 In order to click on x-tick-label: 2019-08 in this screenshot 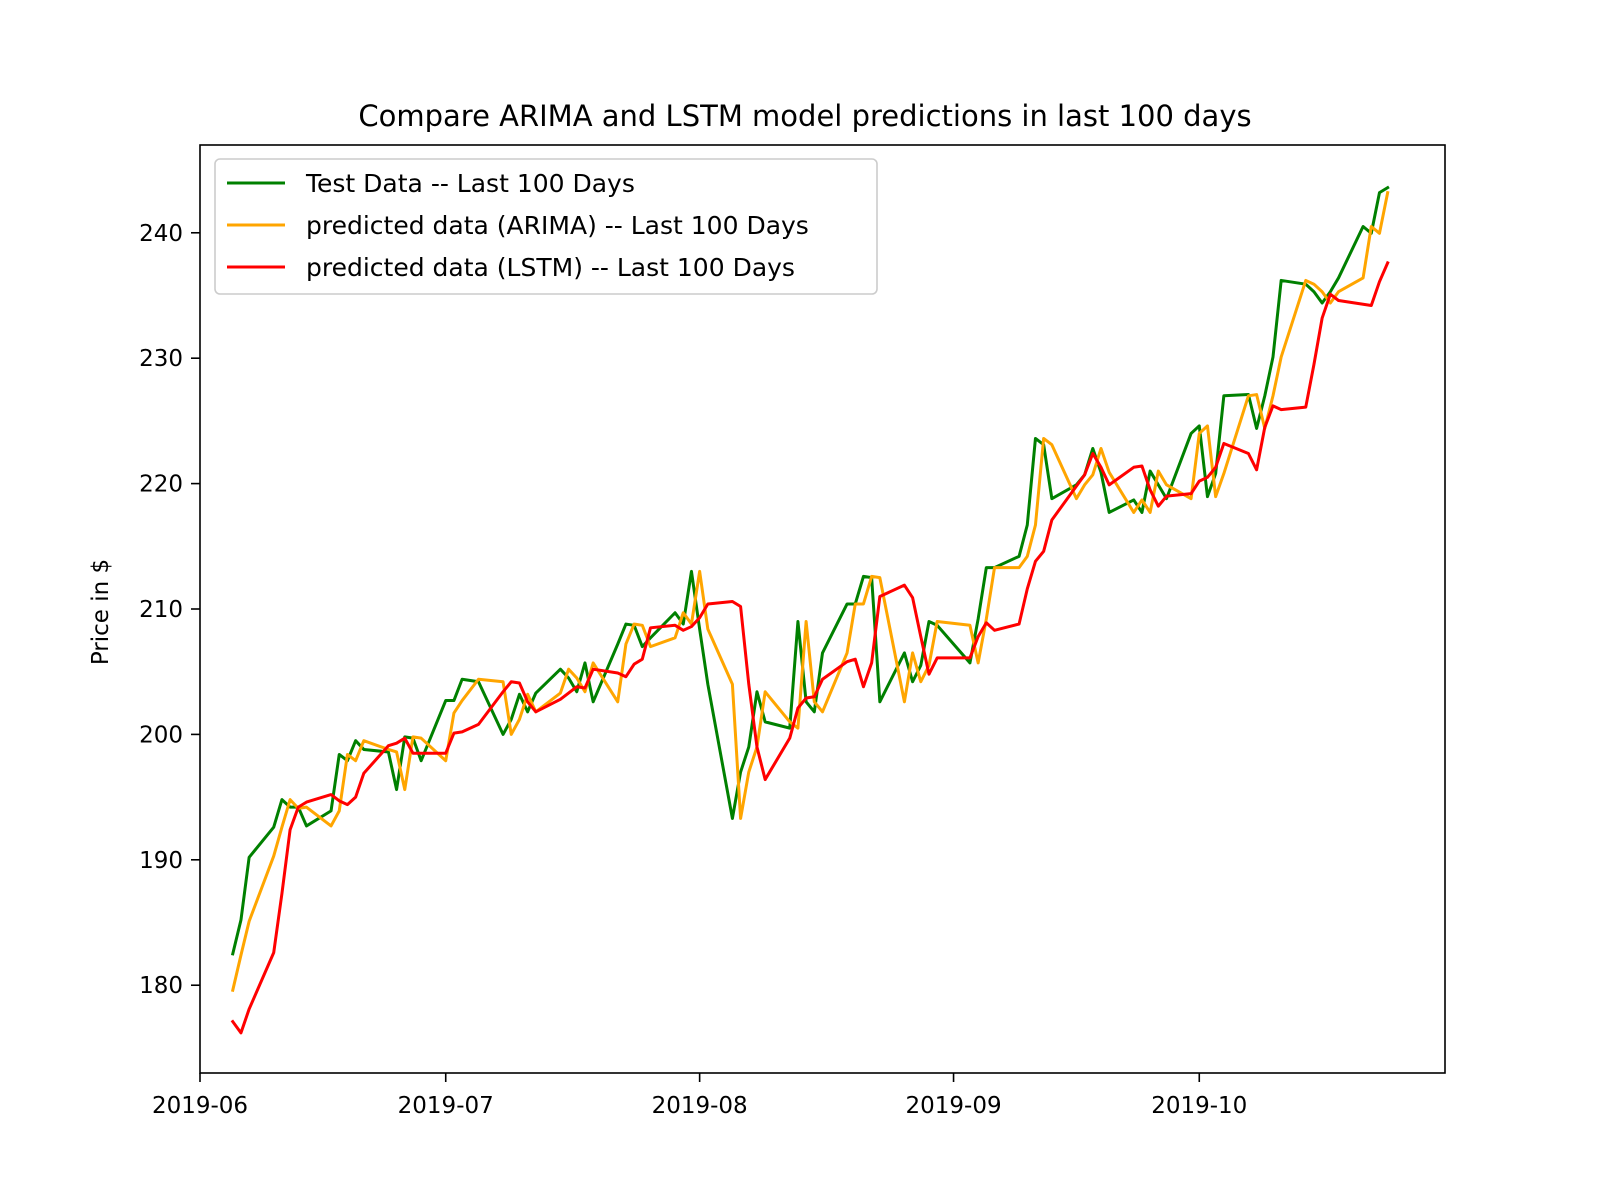, I will do `click(700, 1106)`.